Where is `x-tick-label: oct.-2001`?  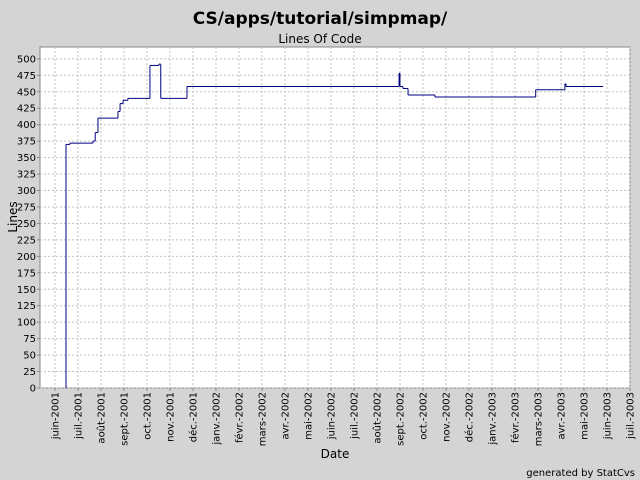
x-tick-label: oct.-2001 is located at coordinates (147, 416).